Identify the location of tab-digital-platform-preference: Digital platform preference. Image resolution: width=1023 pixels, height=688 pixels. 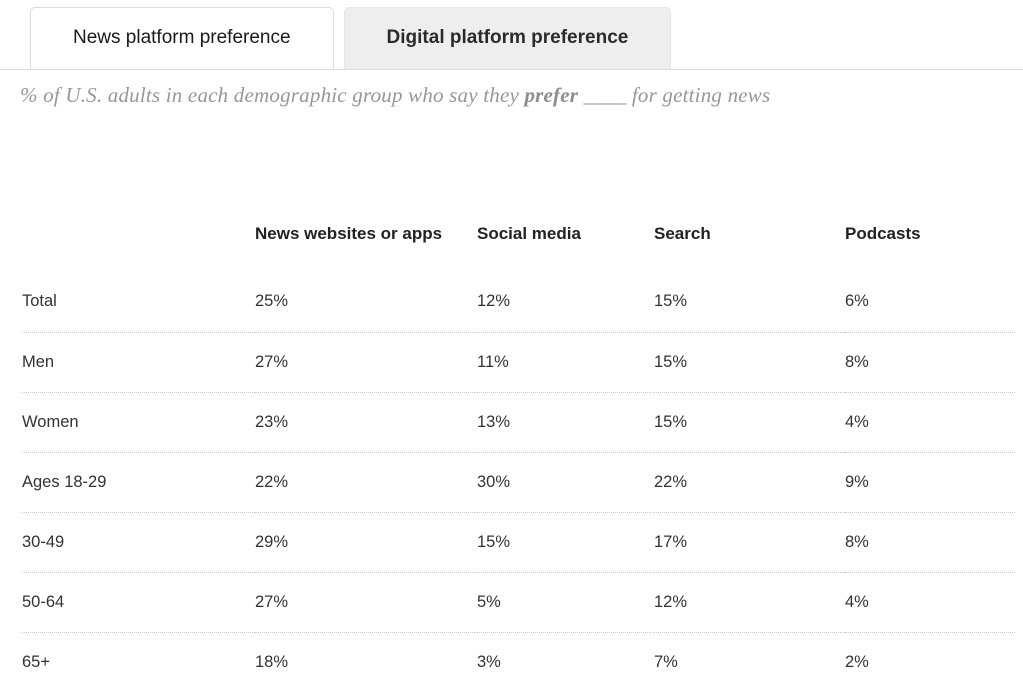
(507, 38).